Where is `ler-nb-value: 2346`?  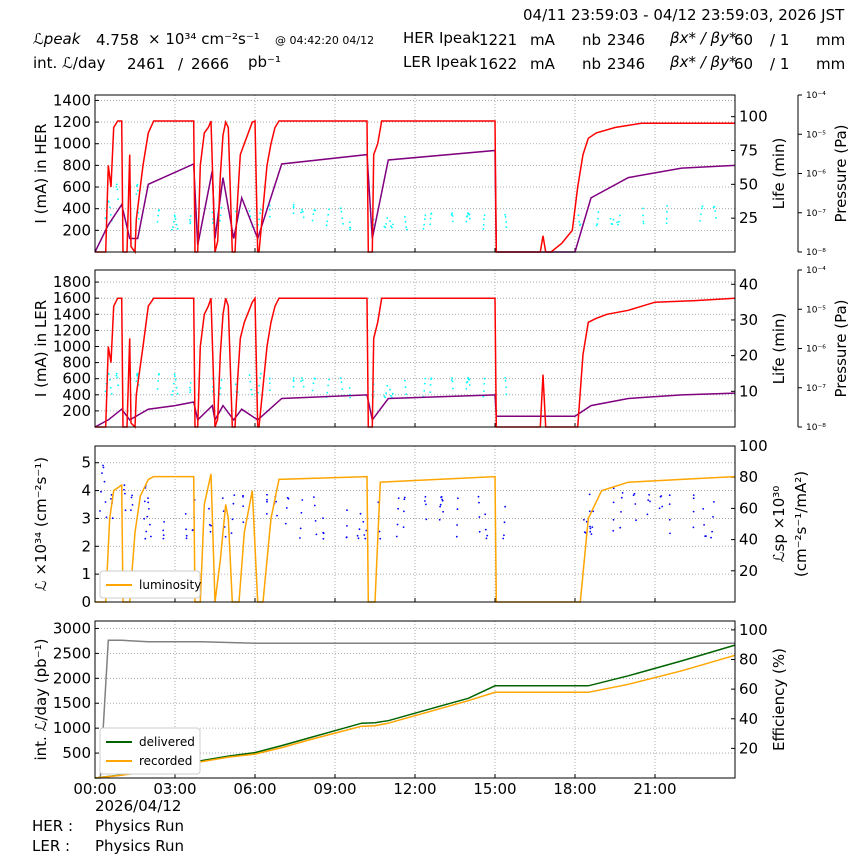
ler-nb-value: 2346 is located at coordinates (626, 64).